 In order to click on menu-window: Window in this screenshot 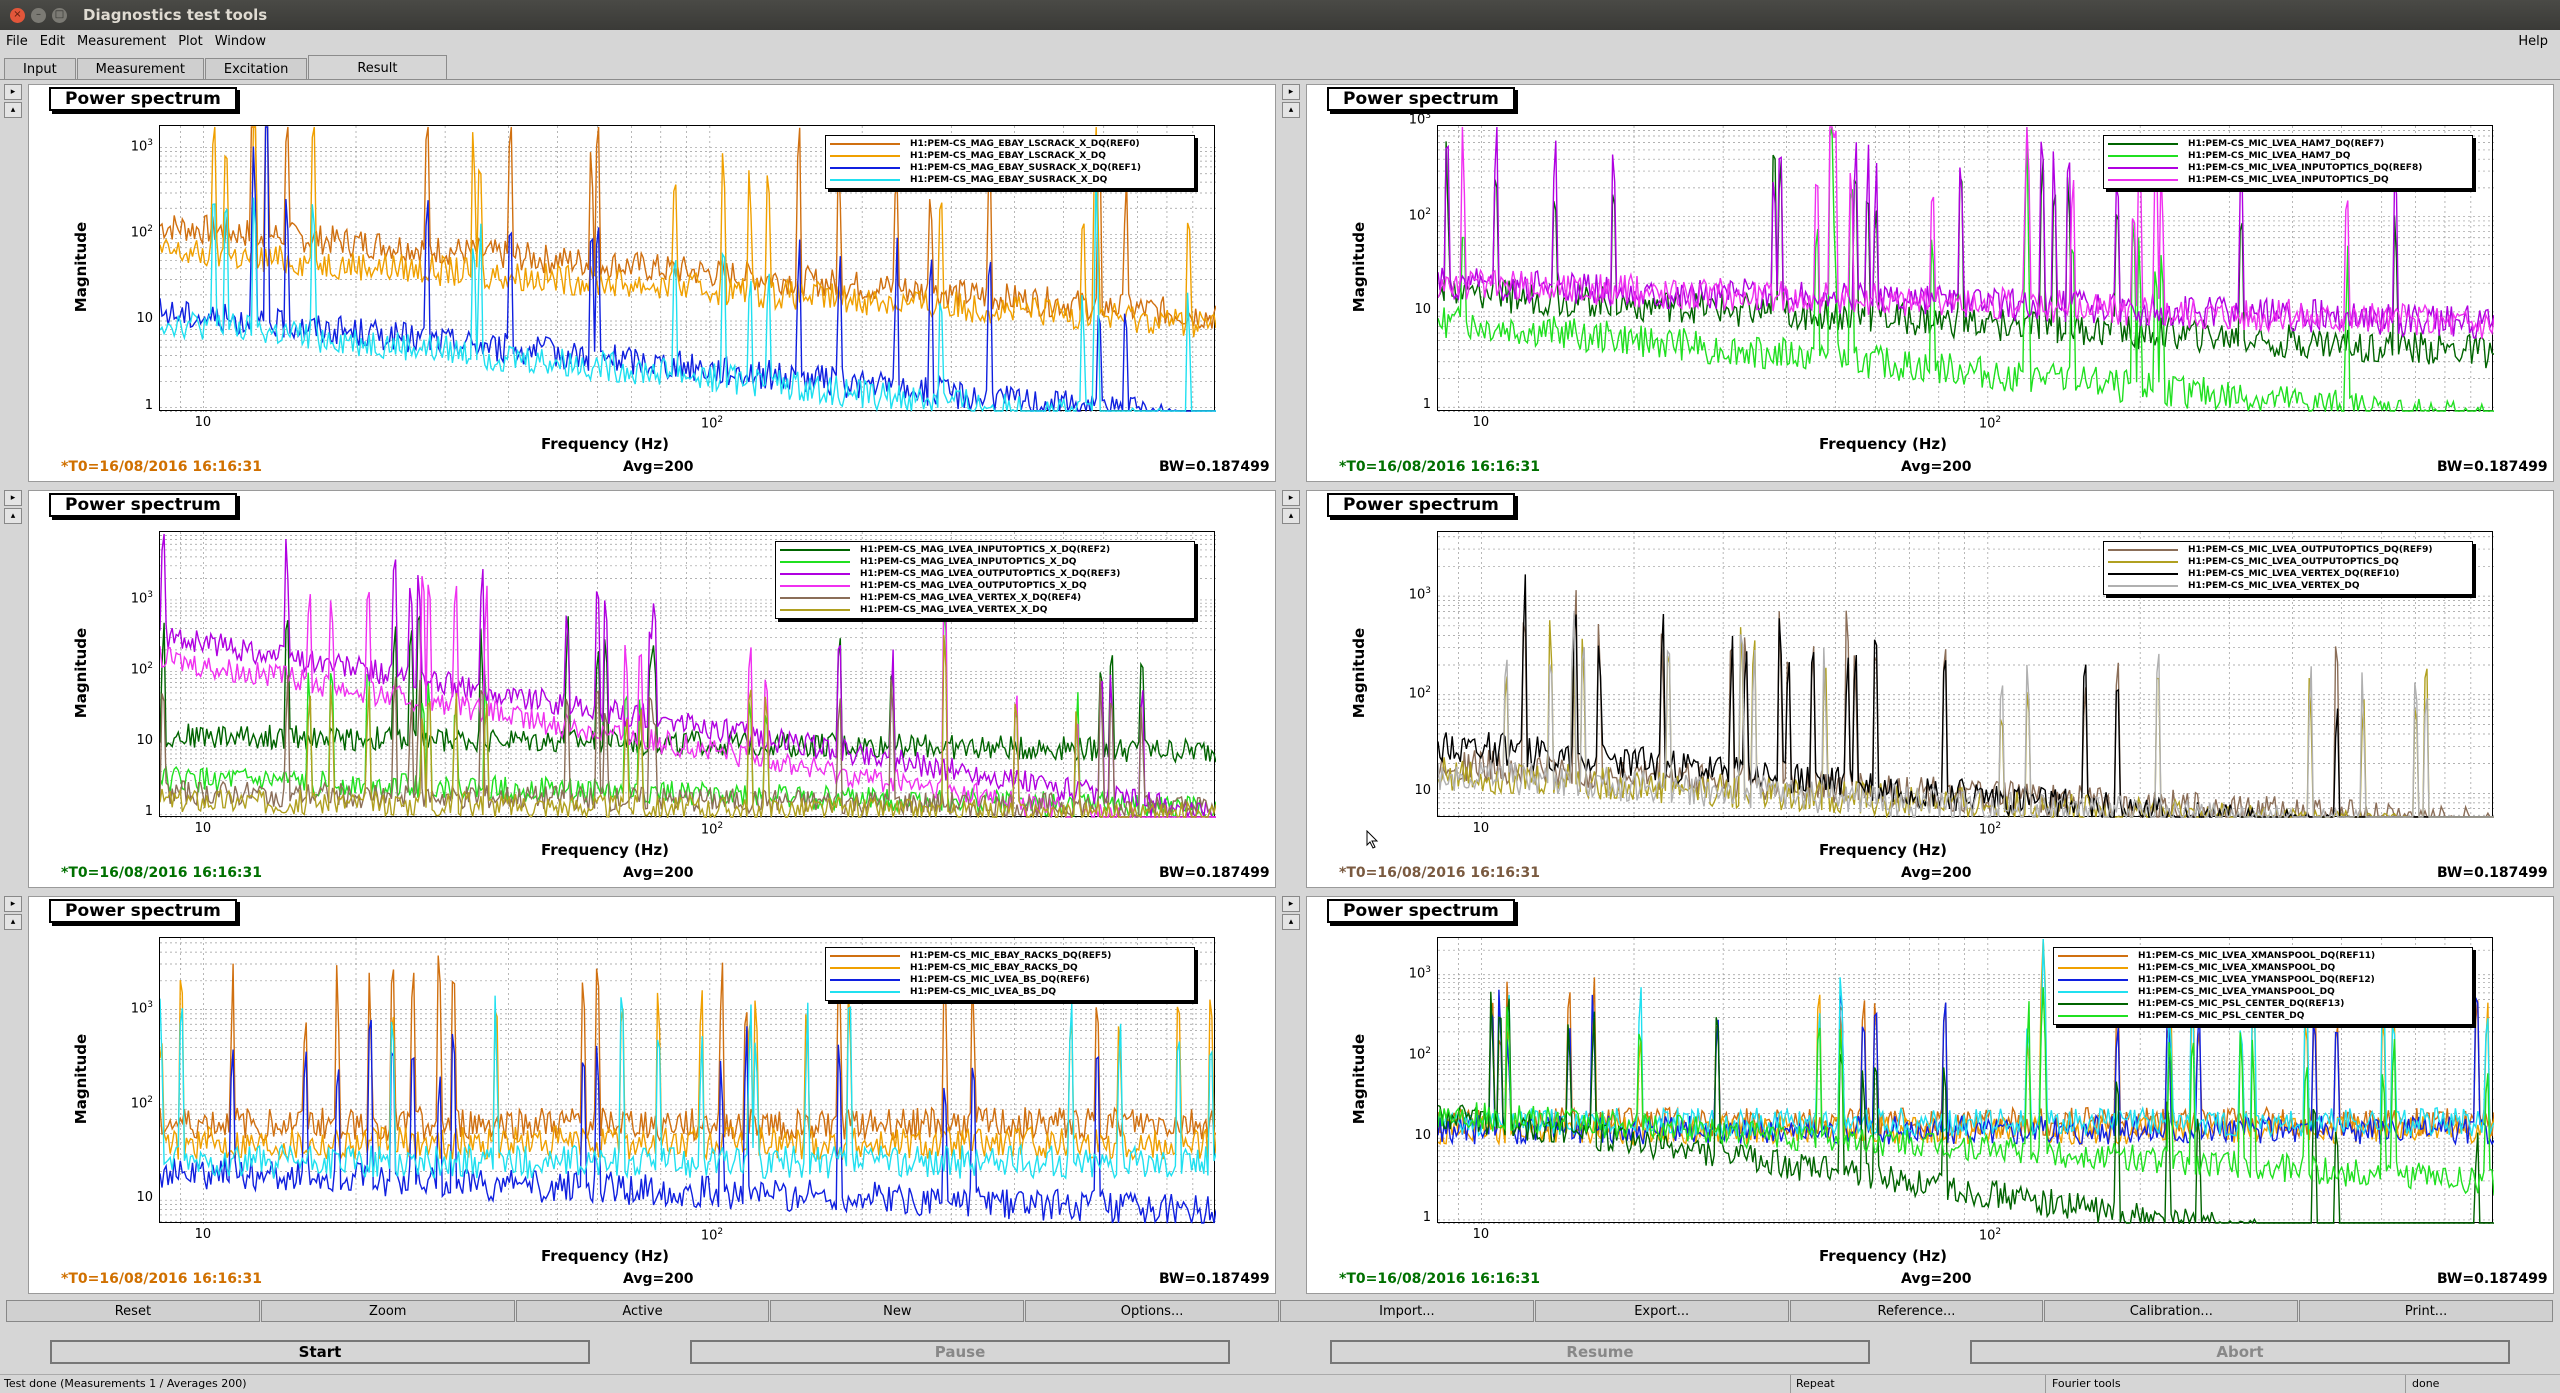, I will do `click(240, 41)`.